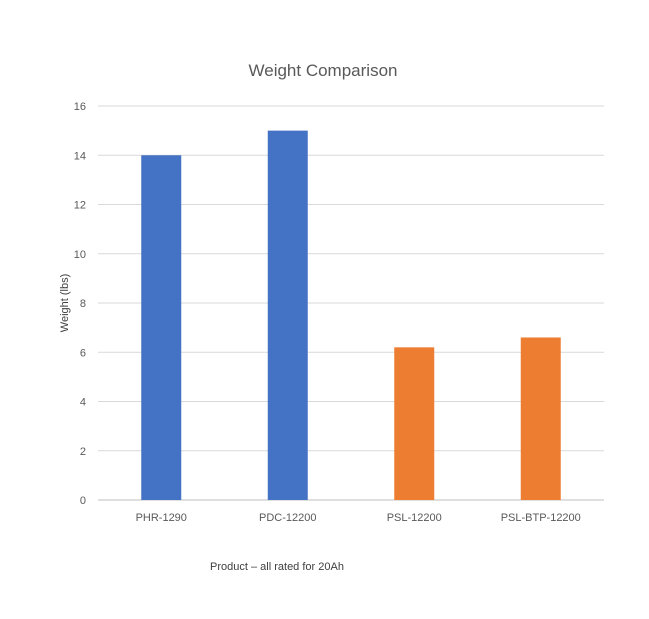 The height and width of the screenshot is (619, 649). I want to click on y-tick-label: 4, so click(83, 403).